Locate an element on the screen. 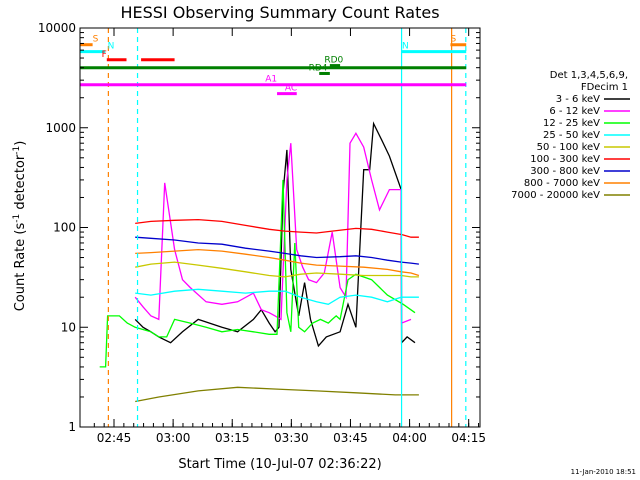 This screenshot has height=480, width=640. x-tick-label-6: 04:15 is located at coordinates (468, 438).